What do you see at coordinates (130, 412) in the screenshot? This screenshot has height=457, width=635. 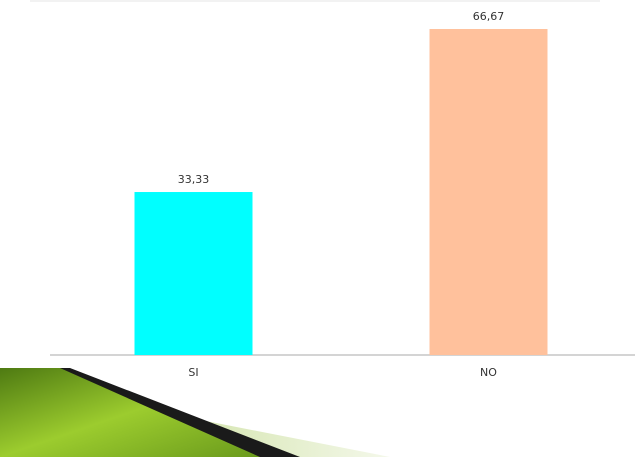 I see `swoosh-green` at bounding box center [130, 412].